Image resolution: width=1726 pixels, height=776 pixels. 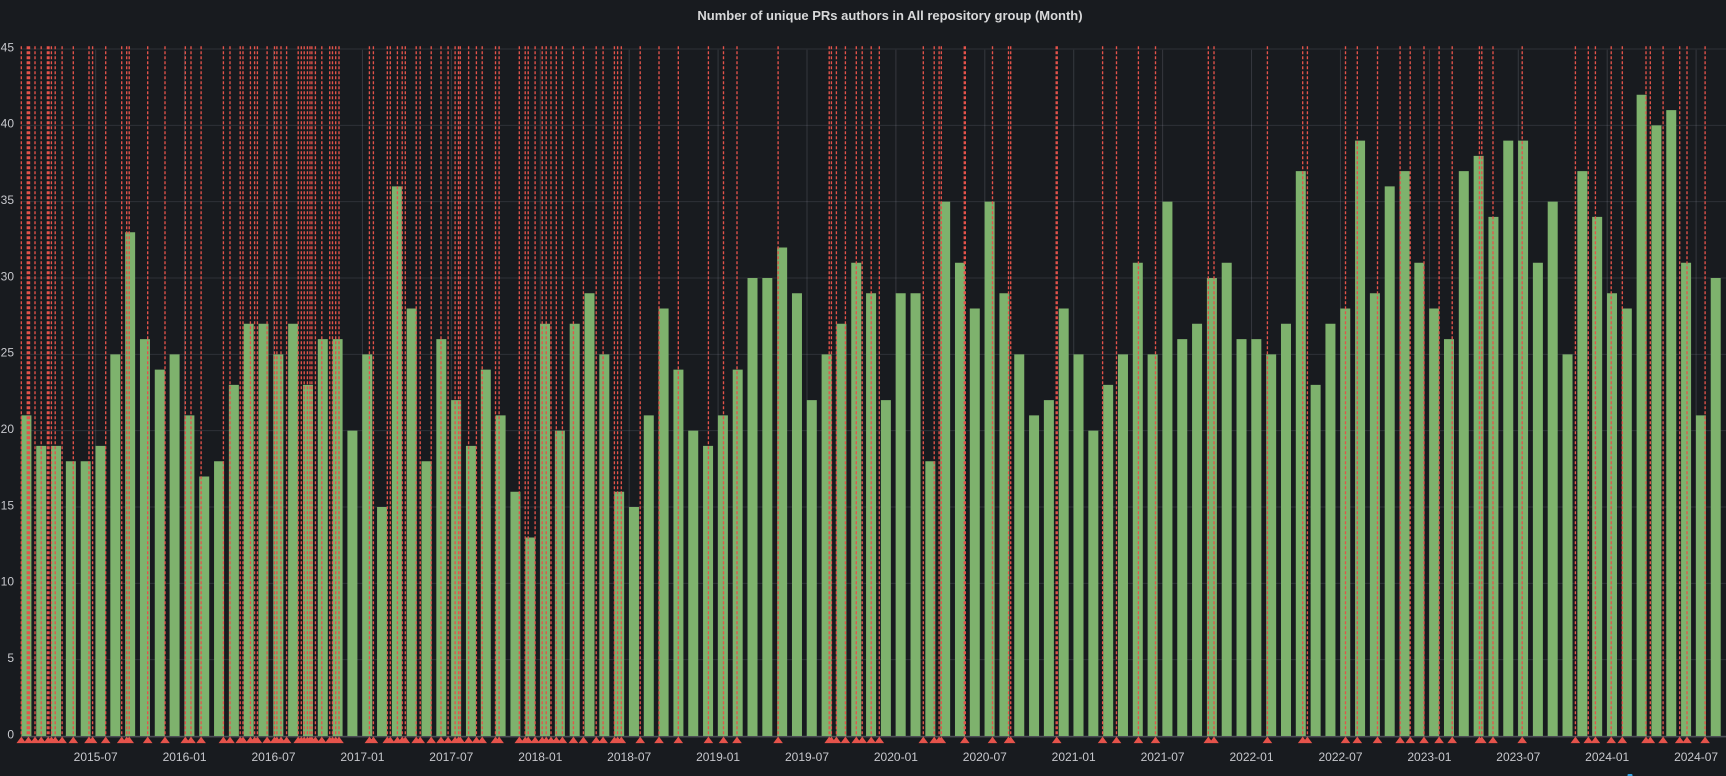 I want to click on svg-text: 2020-01, so click(x=896, y=757).